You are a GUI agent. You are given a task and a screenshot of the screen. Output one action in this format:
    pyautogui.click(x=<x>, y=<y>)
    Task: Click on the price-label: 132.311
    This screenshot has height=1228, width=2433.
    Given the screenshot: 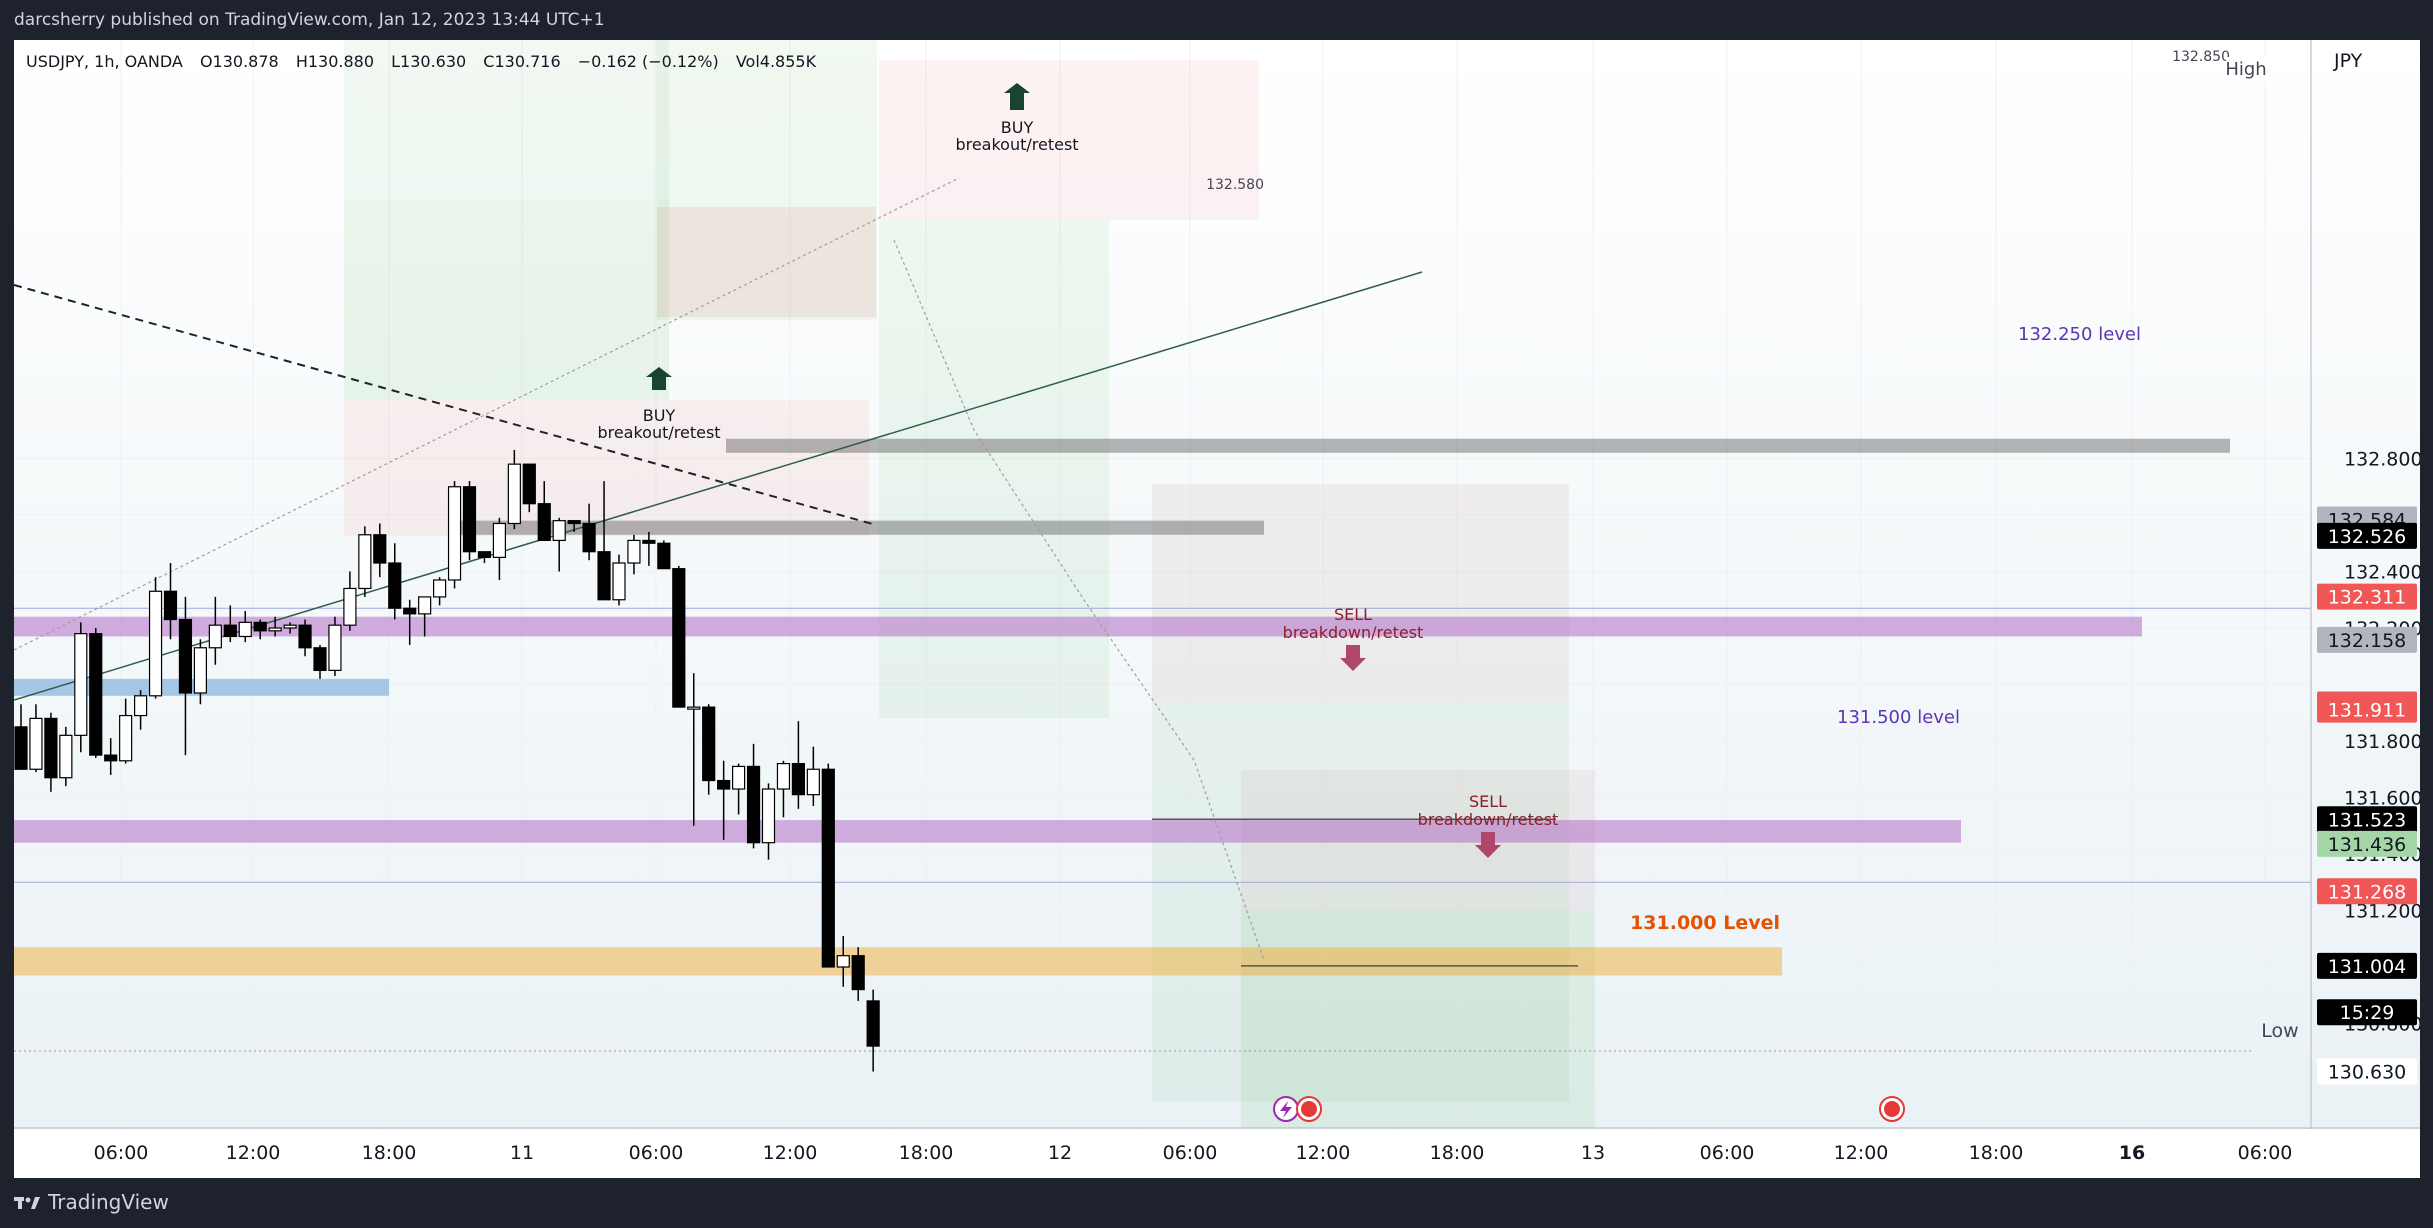 What is the action you would take?
    pyautogui.click(x=2367, y=596)
    